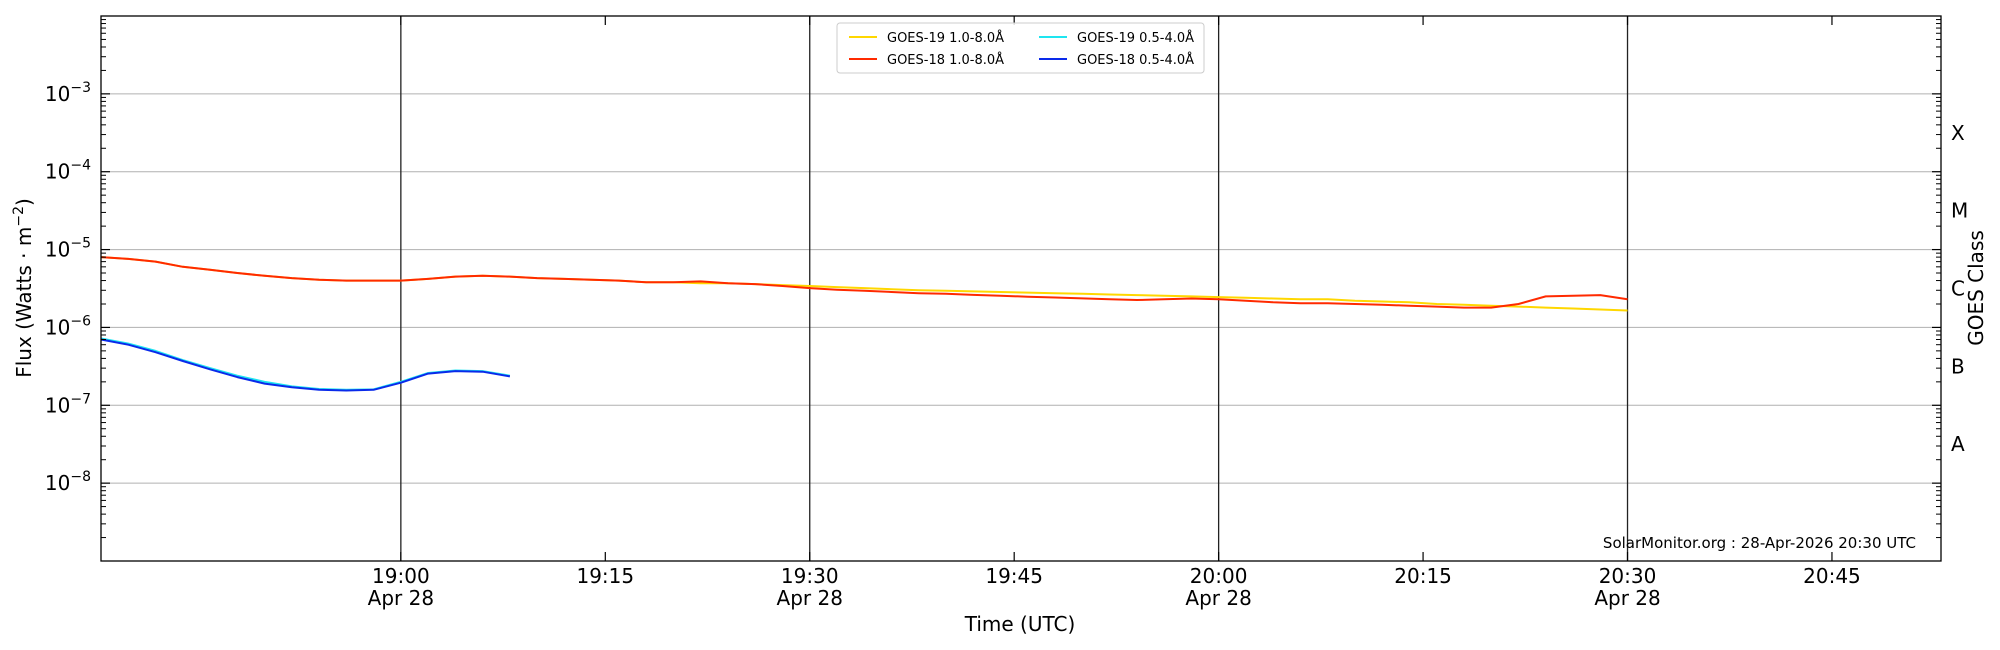 Image resolution: width=2000 pixels, height=650 pixels. I want to click on y-tick-label: 10⁻⁴, so click(68, 171).